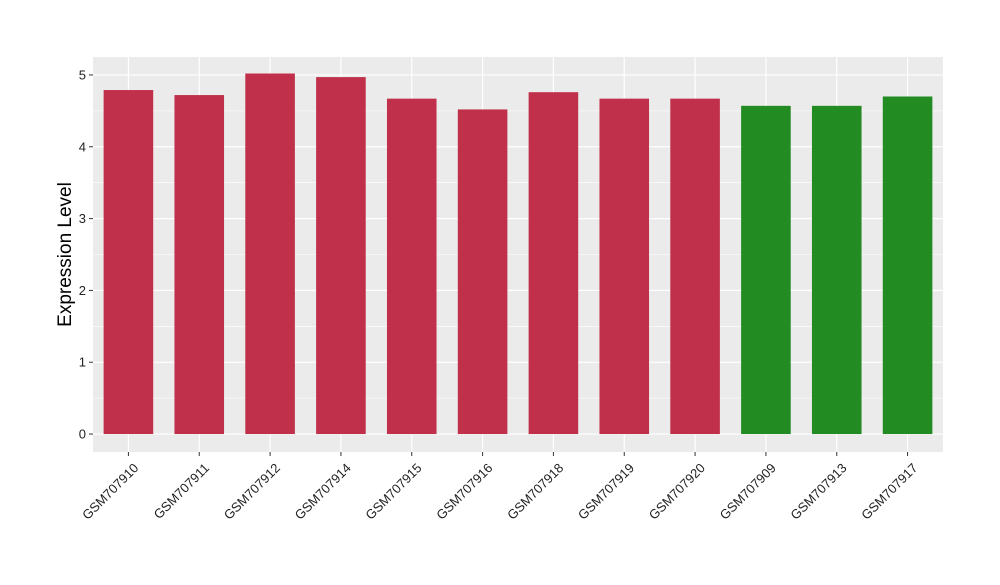  I want to click on x-tick-label: GSM707916, so click(464, 491).